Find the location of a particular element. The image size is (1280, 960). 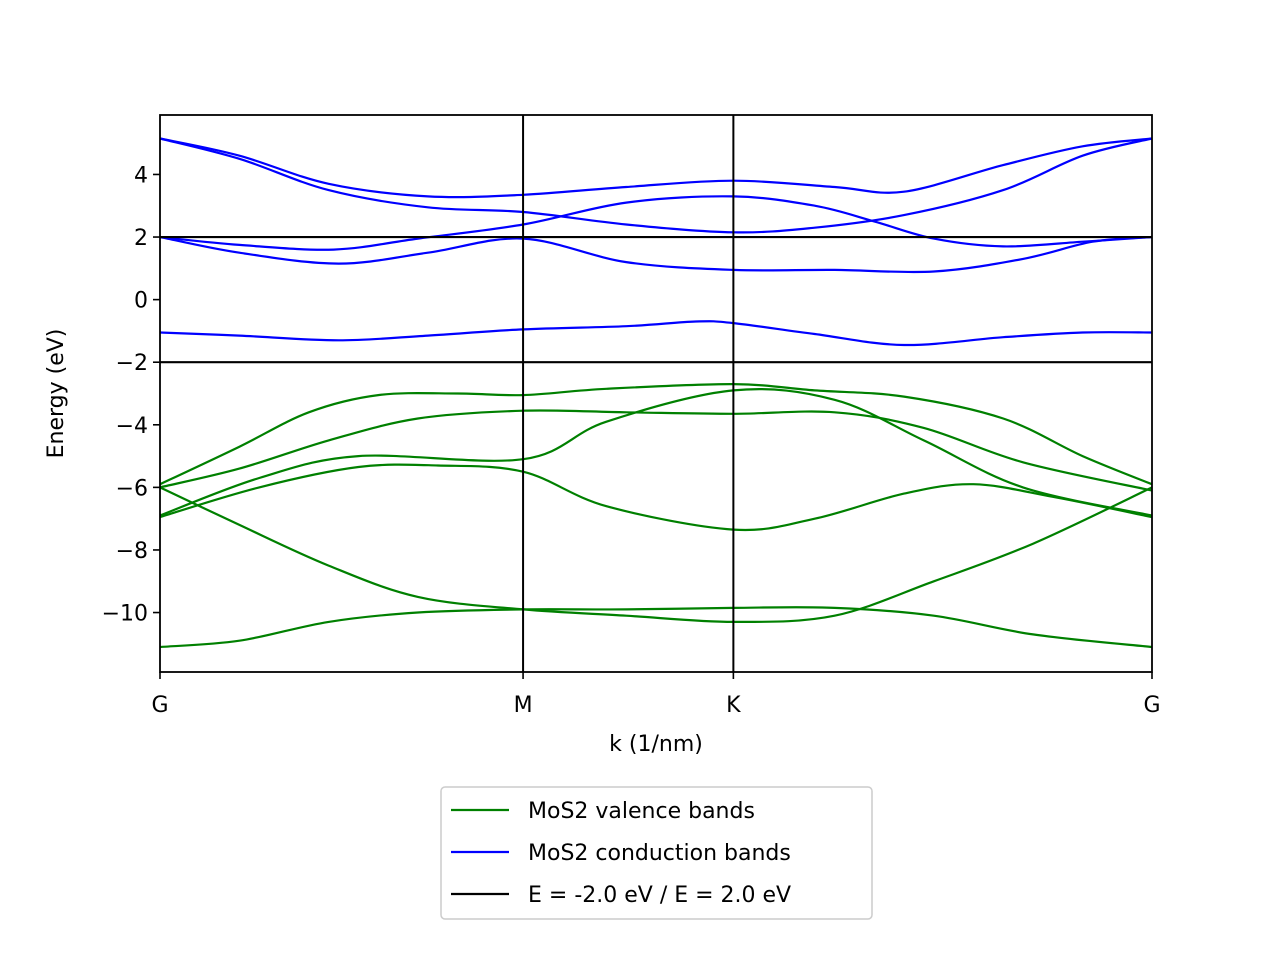

high-symmetry-lines is located at coordinates (628, 393).